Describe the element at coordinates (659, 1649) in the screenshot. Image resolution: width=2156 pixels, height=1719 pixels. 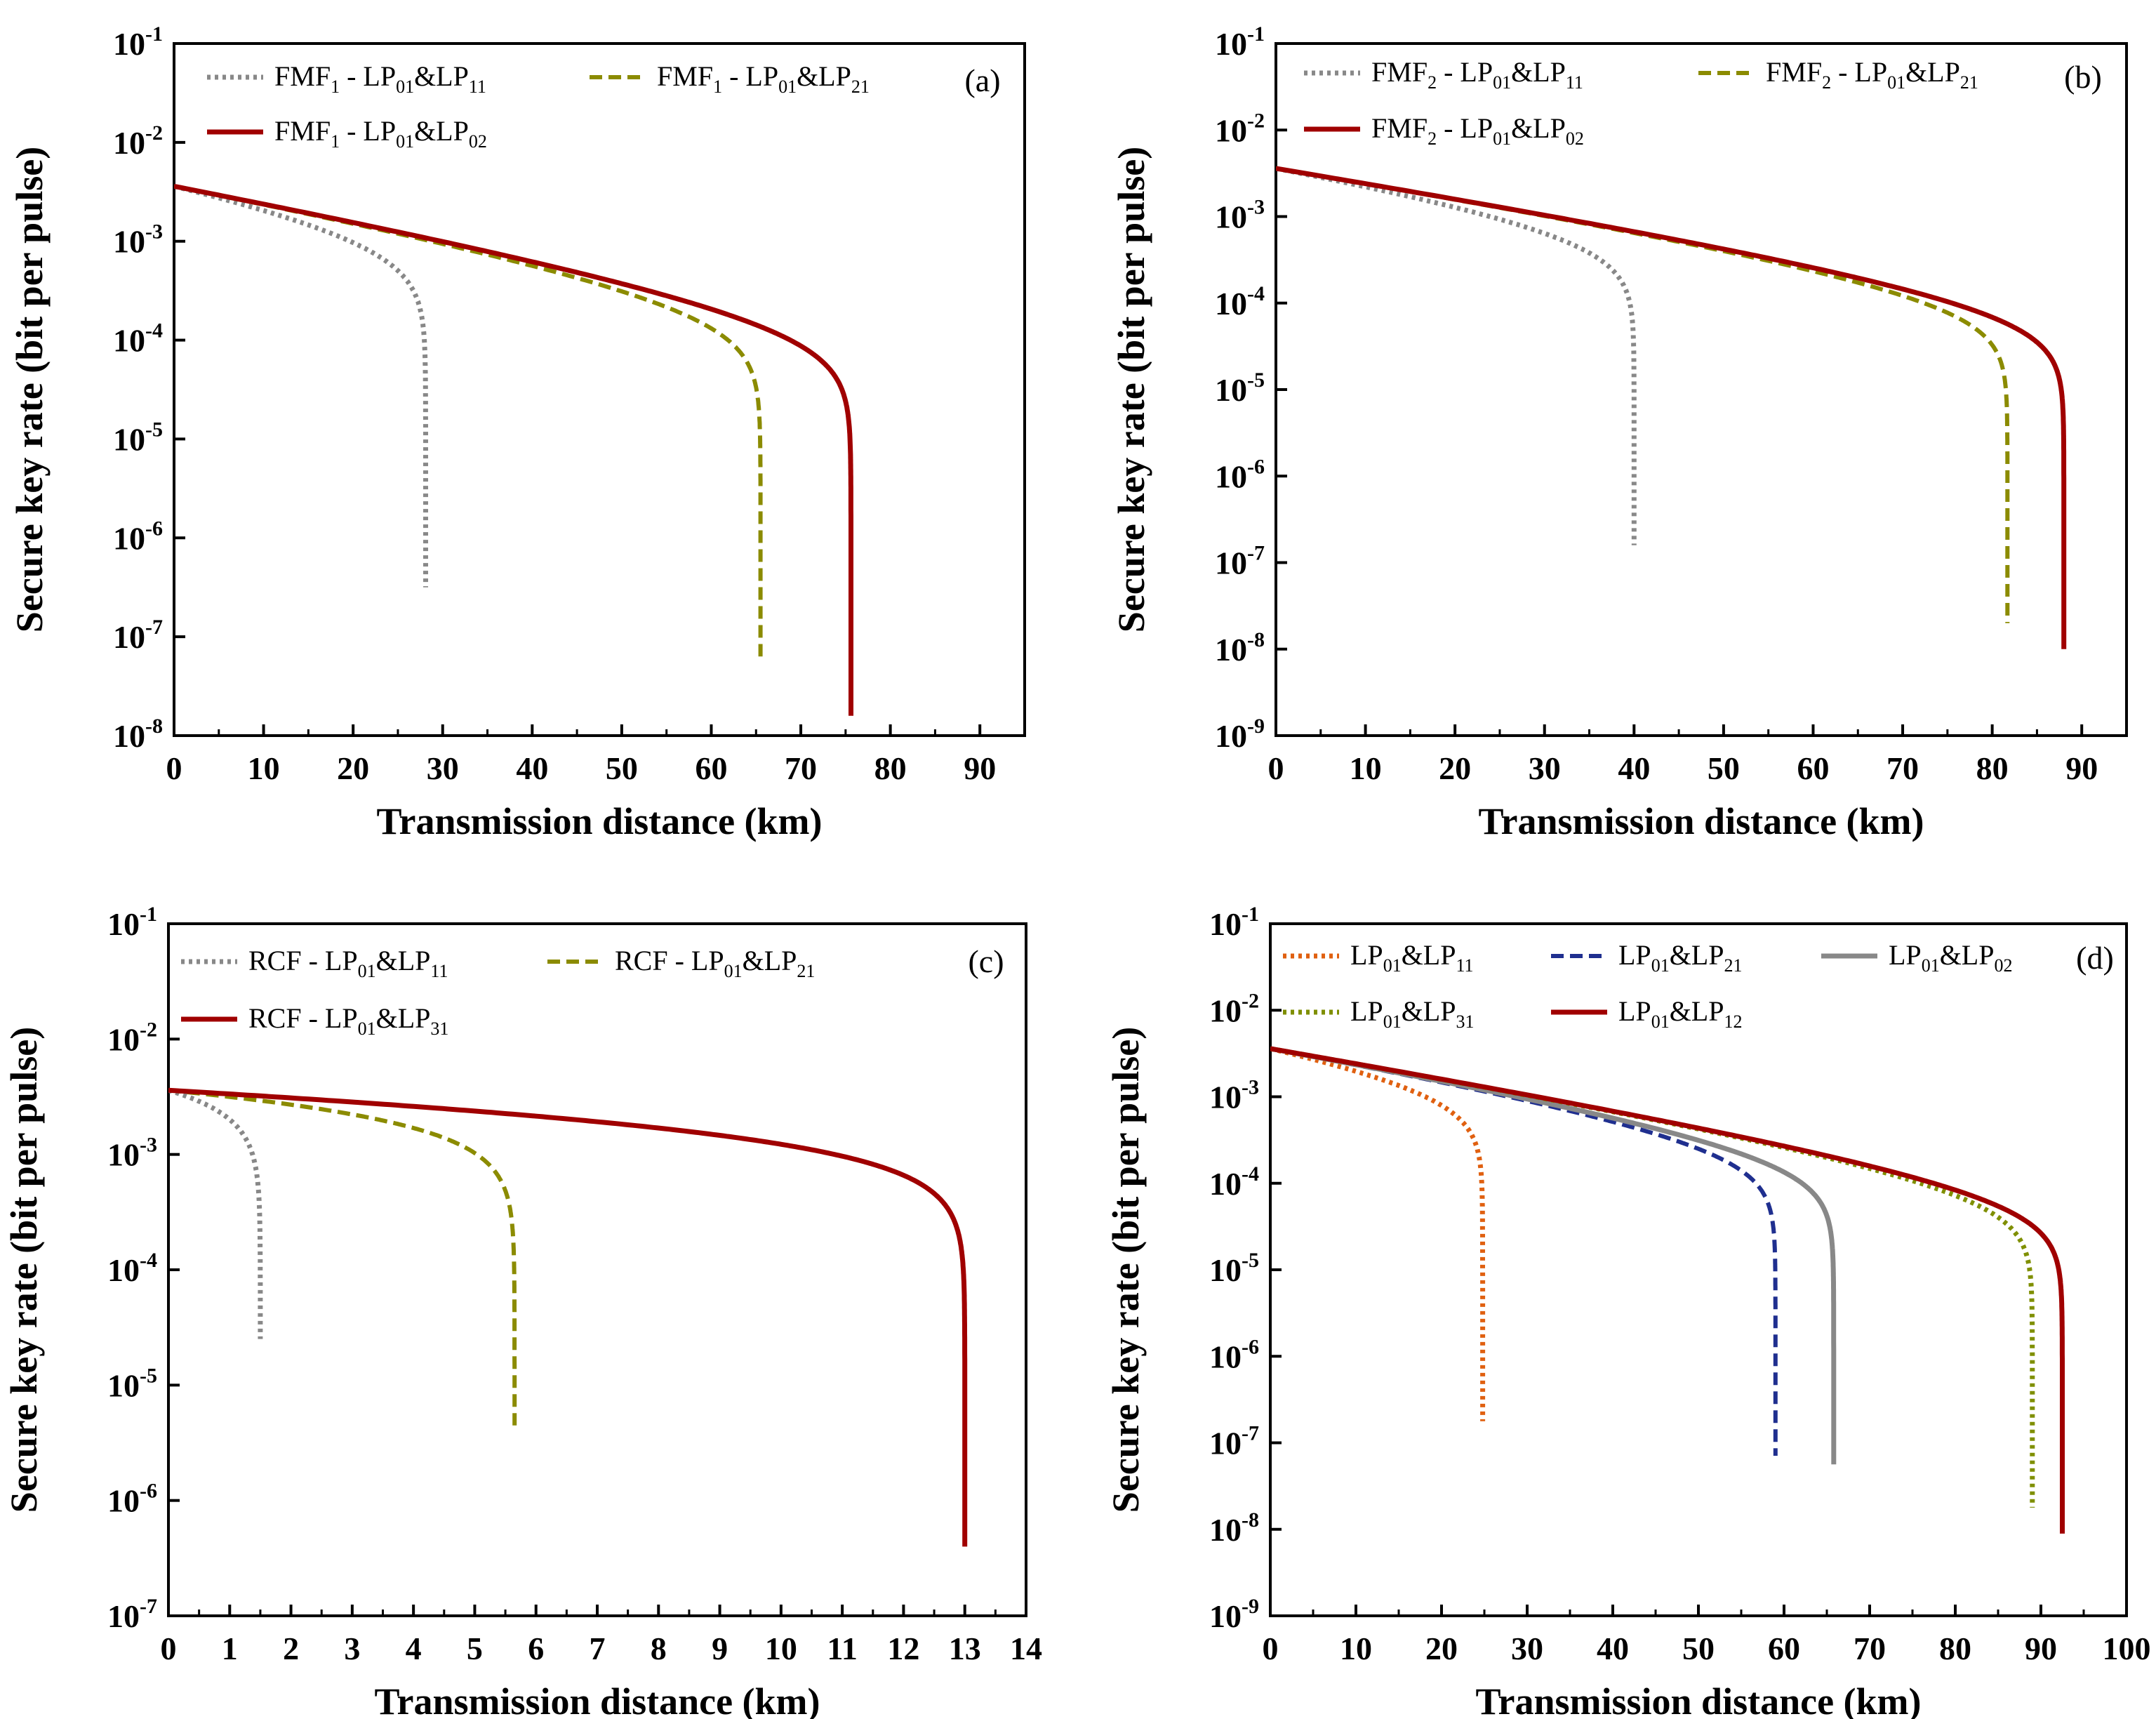
I see `x-tick-label: 8` at that location.